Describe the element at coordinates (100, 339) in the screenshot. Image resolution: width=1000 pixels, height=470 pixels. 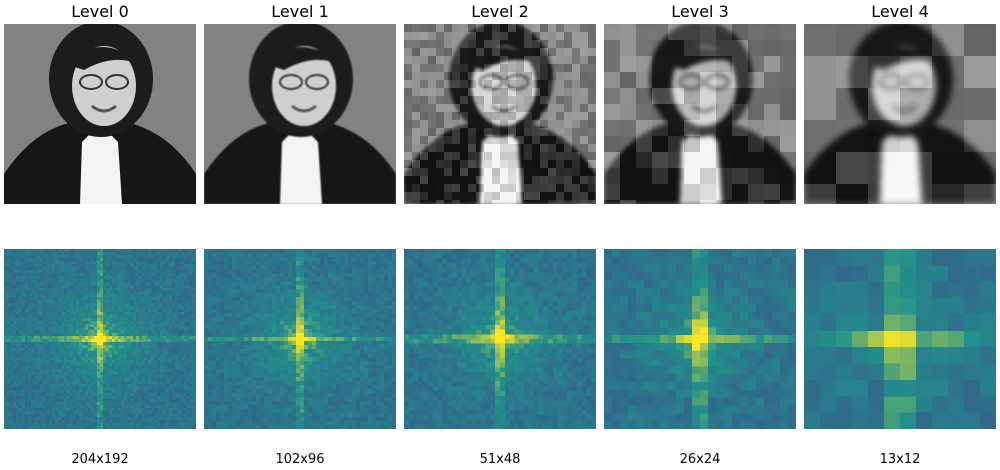
I see `level-0-fourier-spectrum` at that location.